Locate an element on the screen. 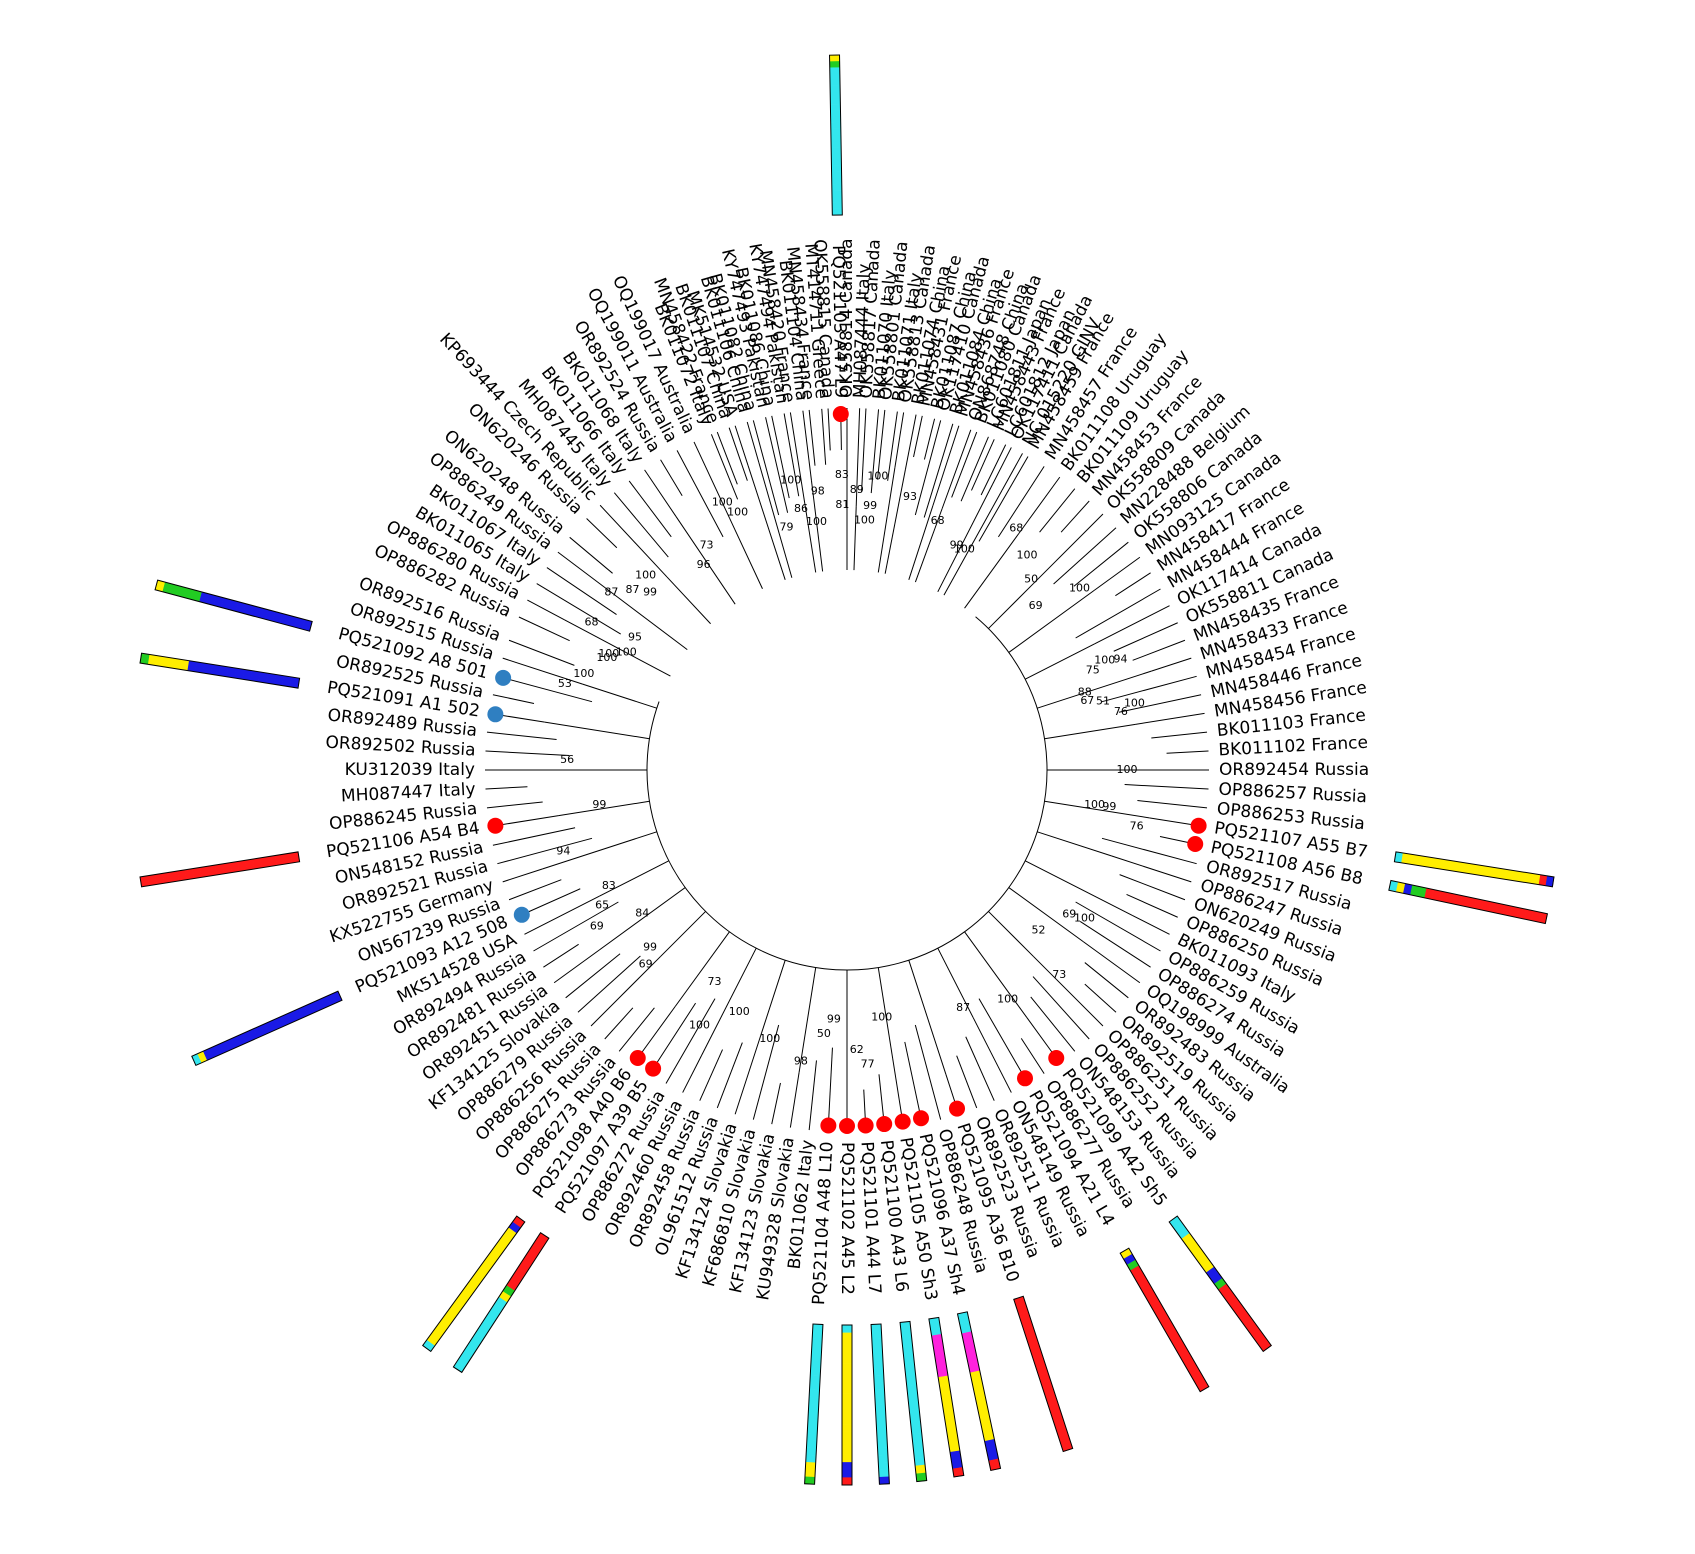 Image resolution: width=1695 pixels, height=1554 pixels. bootstrap-value: 98 is located at coordinates (818, 491).